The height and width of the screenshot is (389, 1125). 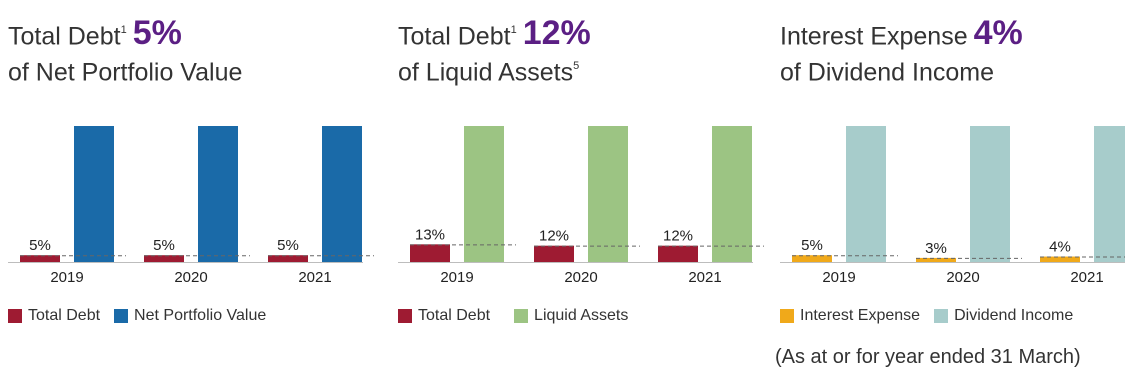 What do you see at coordinates (874, 36) in the screenshot?
I see `title-prefix: Interest Expense` at bounding box center [874, 36].